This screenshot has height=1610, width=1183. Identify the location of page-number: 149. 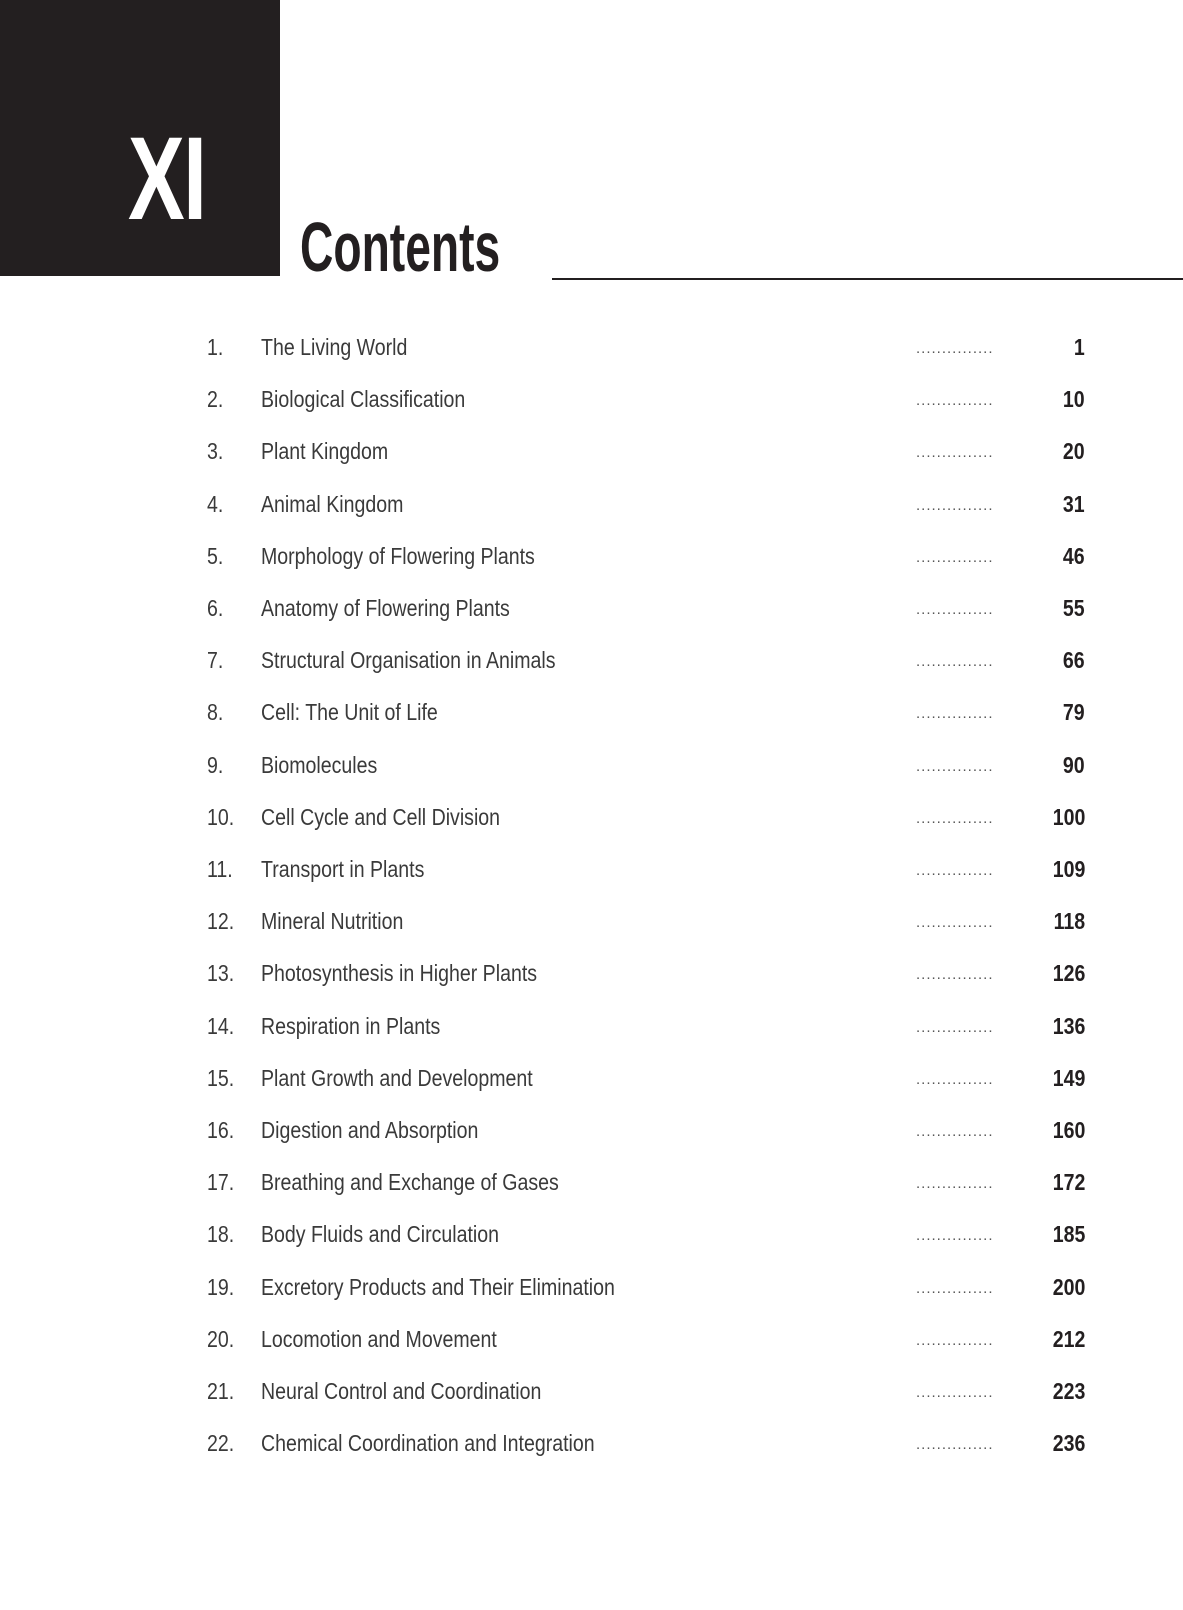
(1068, 1077).